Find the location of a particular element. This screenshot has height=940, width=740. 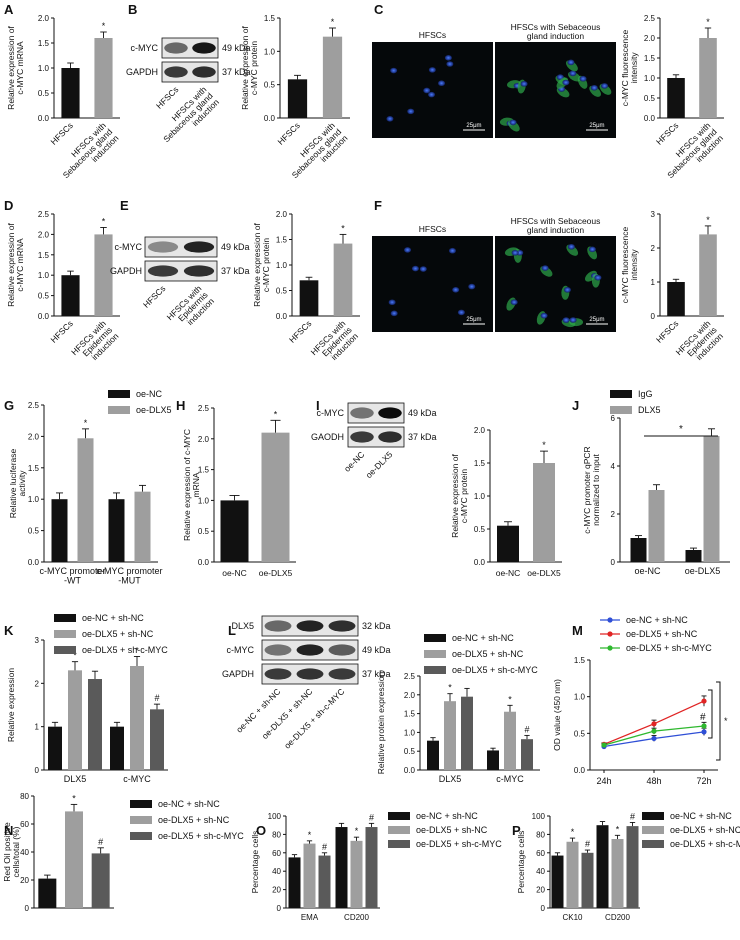

x-tick-label: c-MYC promoter -MUT is located at coordinates (129, 575).